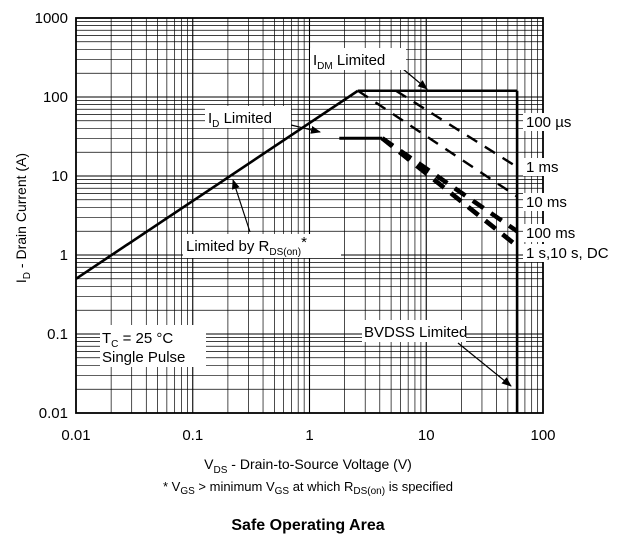 This screenshot has width=628, height=540. Describe the element at coordinates (241, 206) in the screenshot. I see `rdson-arrow` at that location.